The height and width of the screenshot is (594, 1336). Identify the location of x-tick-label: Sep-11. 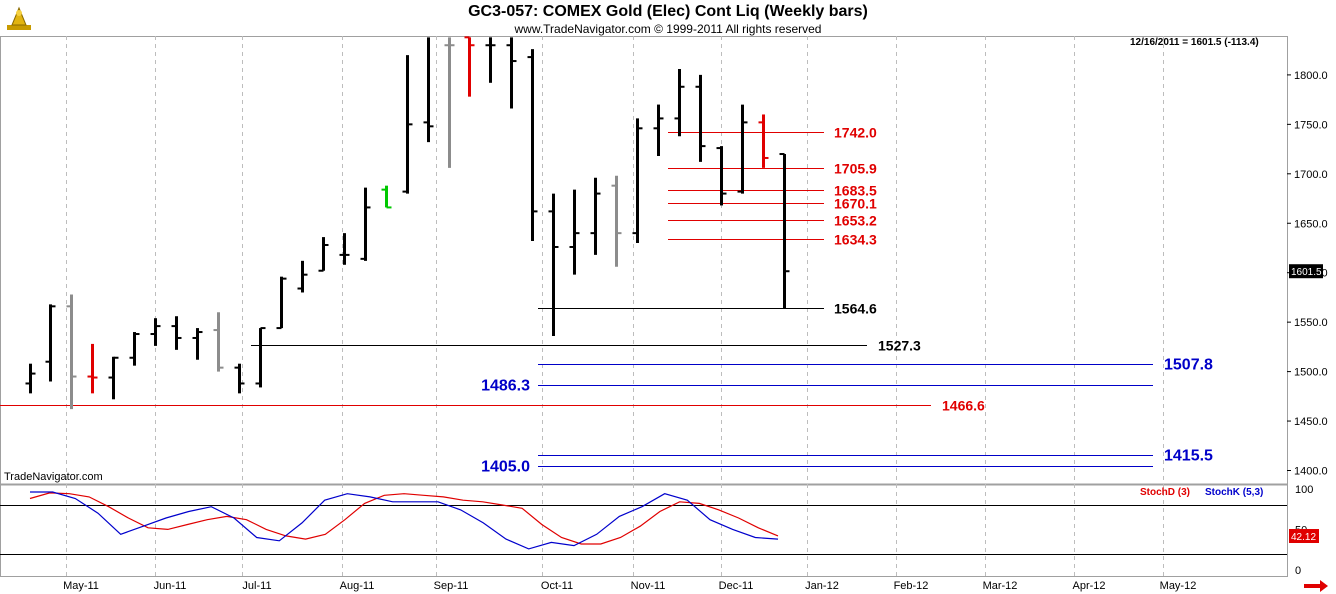
(451, 586).